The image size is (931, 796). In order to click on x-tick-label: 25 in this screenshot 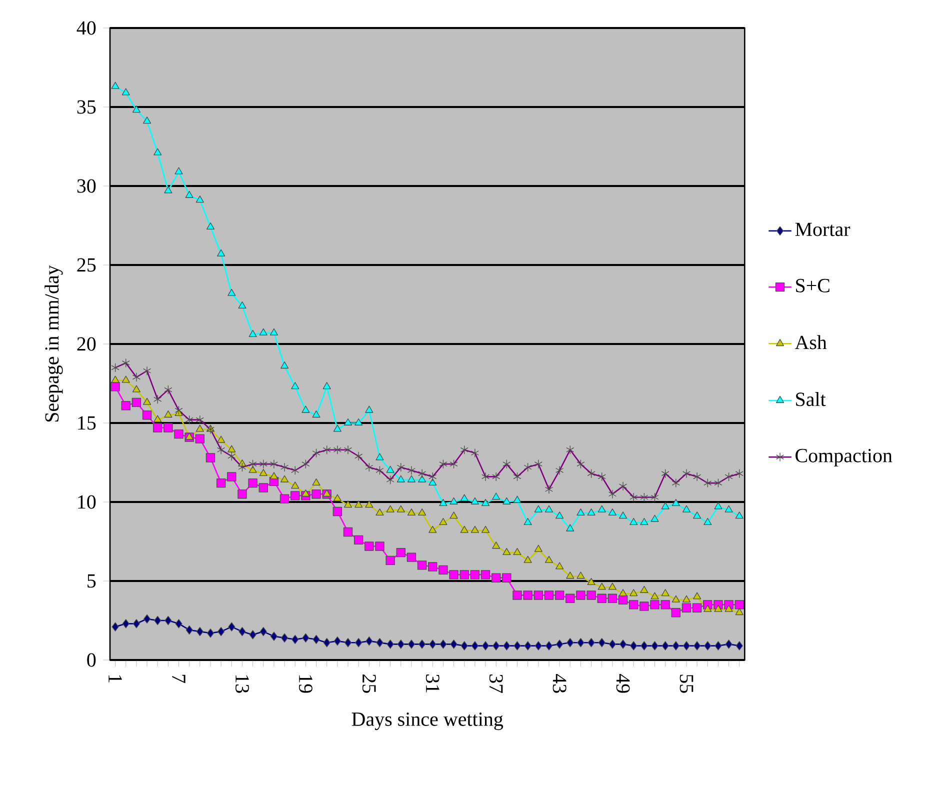, I will do `click(369, 683)`.